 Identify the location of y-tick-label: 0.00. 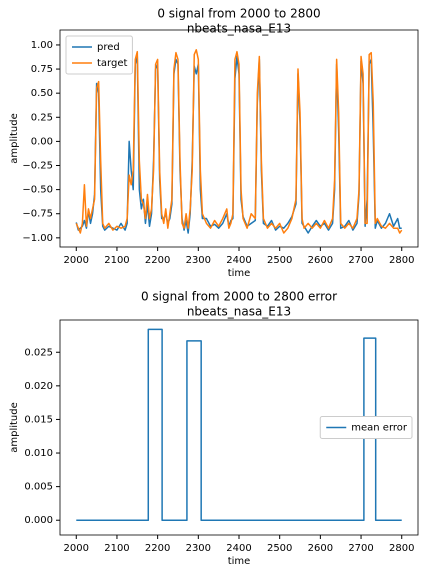
(42, 141).